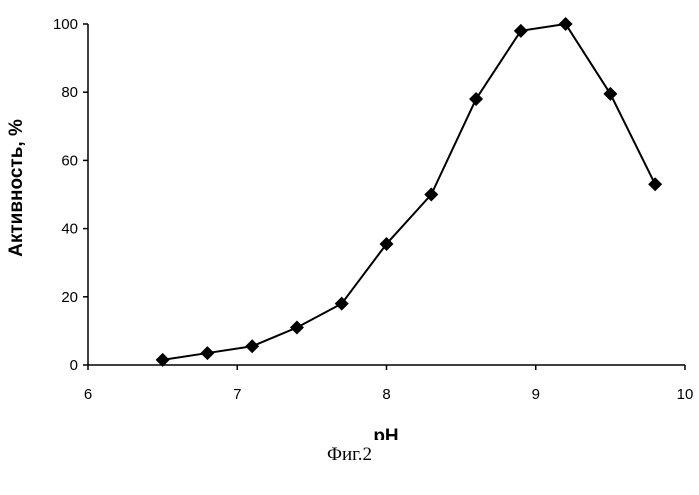 The width and height of the screenshot is (699, 495). I want to click on figure-caption: Фиг.2, so click(349, 455).